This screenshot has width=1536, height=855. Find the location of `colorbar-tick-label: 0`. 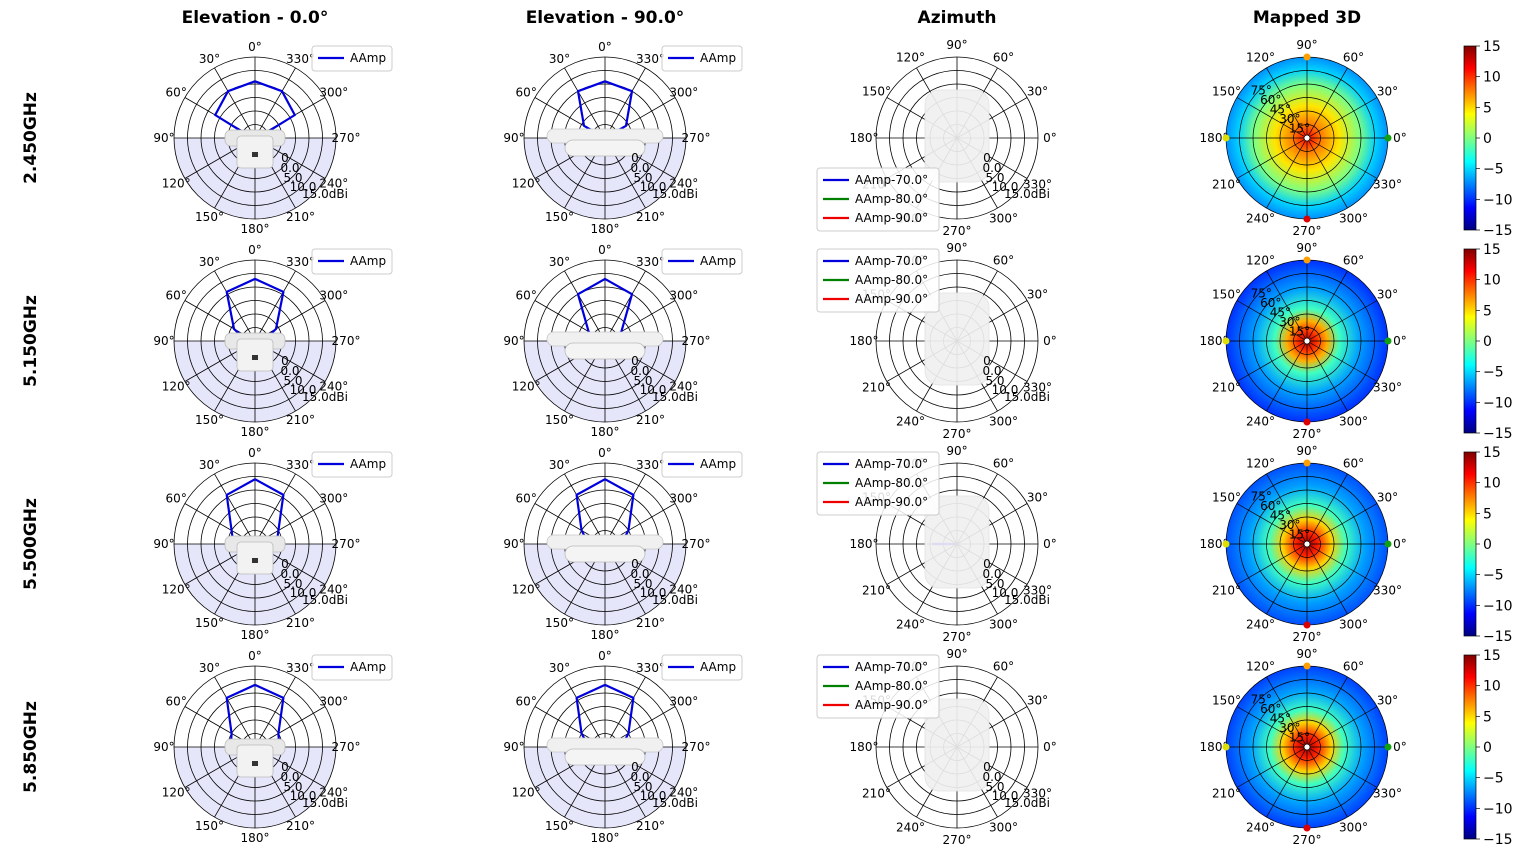

colorbar-tick-label: 0 is located at coordinates (1487, 545).